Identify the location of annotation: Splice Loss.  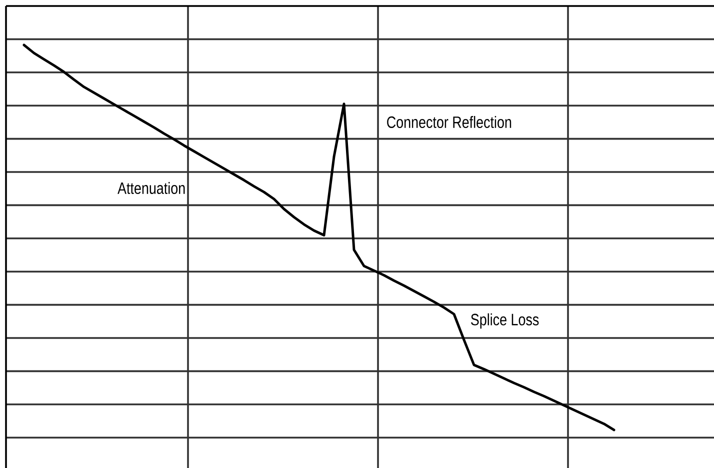
(505, 321).